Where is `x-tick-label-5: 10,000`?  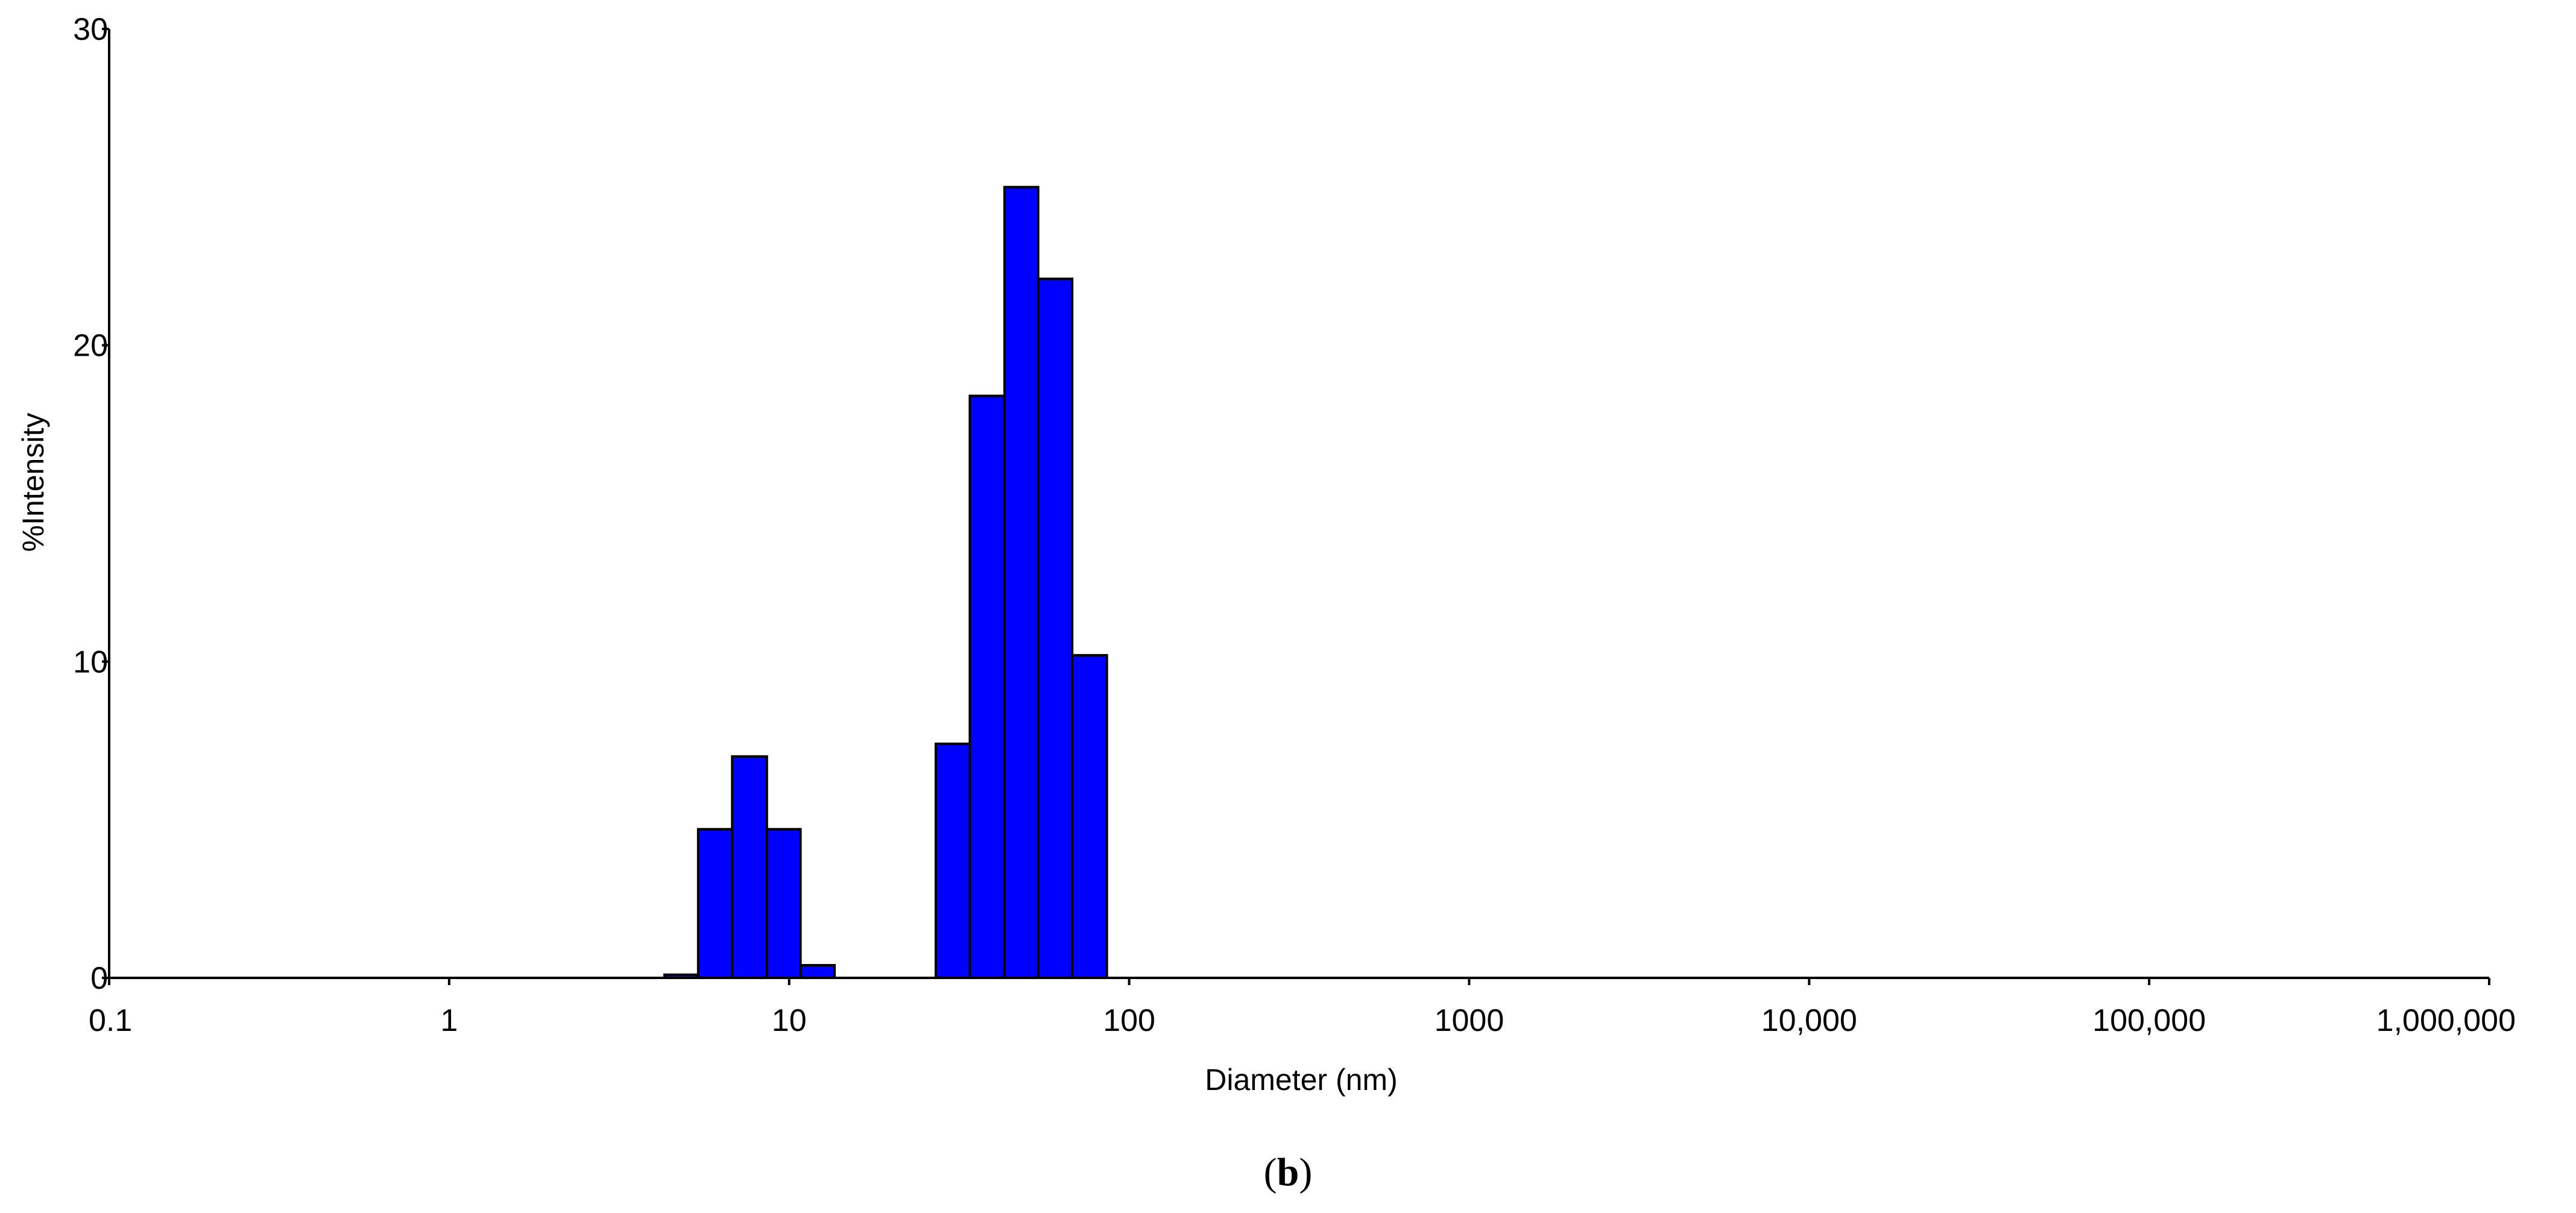 x-tick-label-5: 10,000 is located at coordinates (1809, 1020).